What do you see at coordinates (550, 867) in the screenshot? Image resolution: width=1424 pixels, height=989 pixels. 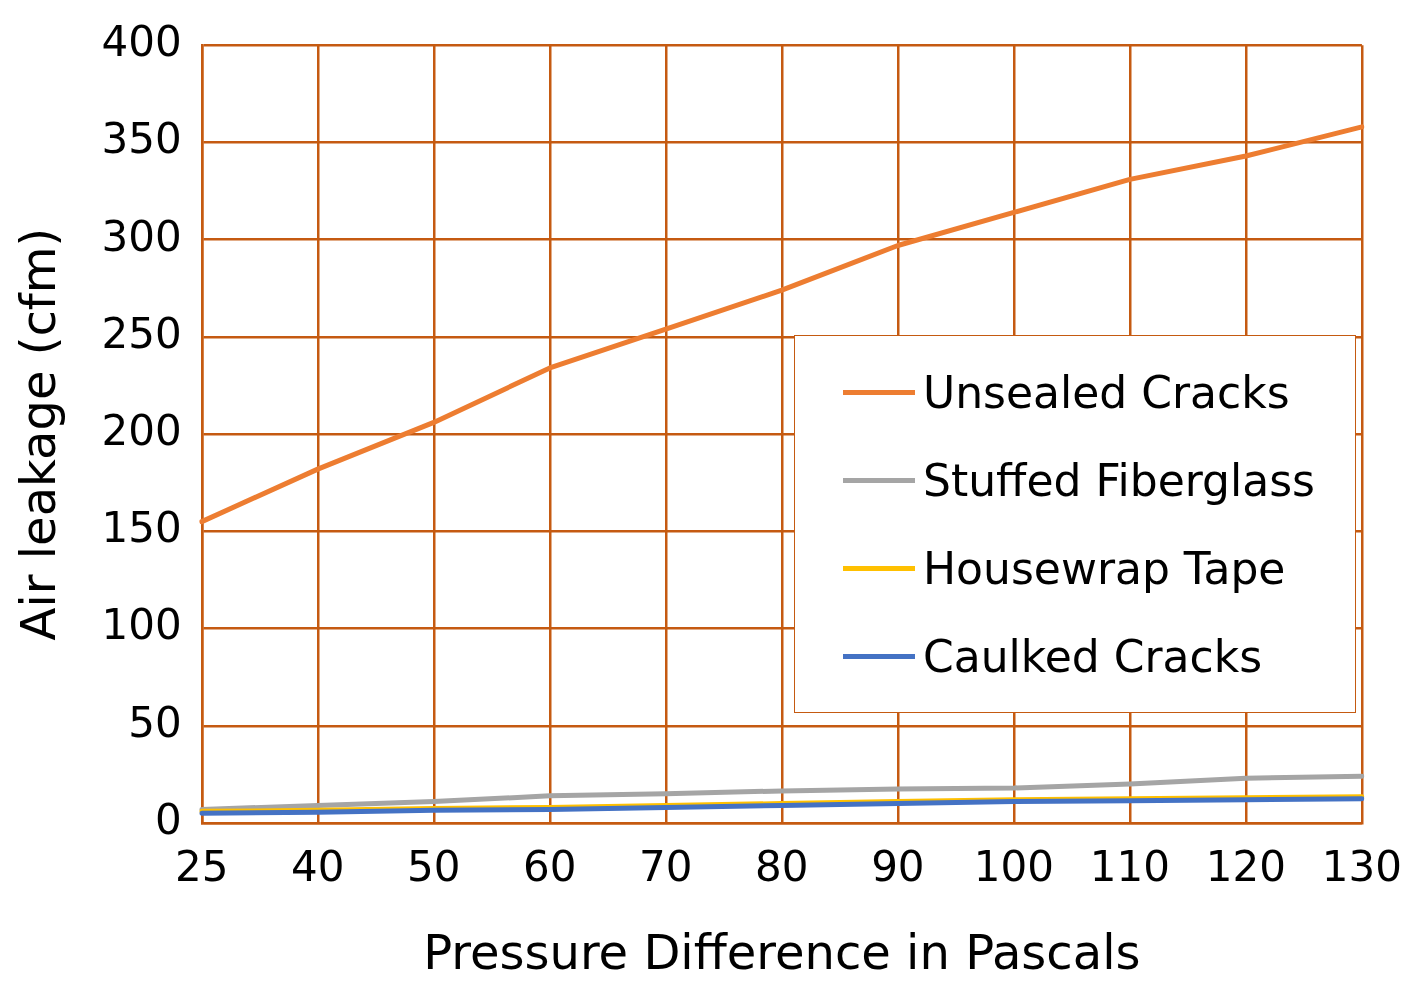 I see `x-tick-label: 60` at bounding box center [550, 867].